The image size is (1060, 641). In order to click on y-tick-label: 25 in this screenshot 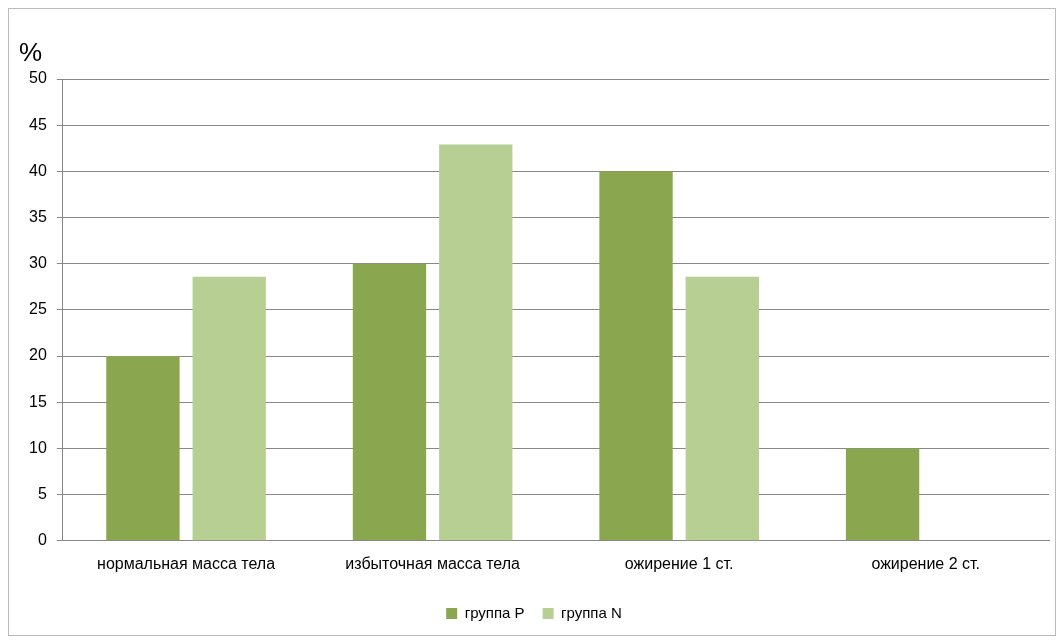, I will do `click(38, 309)`.